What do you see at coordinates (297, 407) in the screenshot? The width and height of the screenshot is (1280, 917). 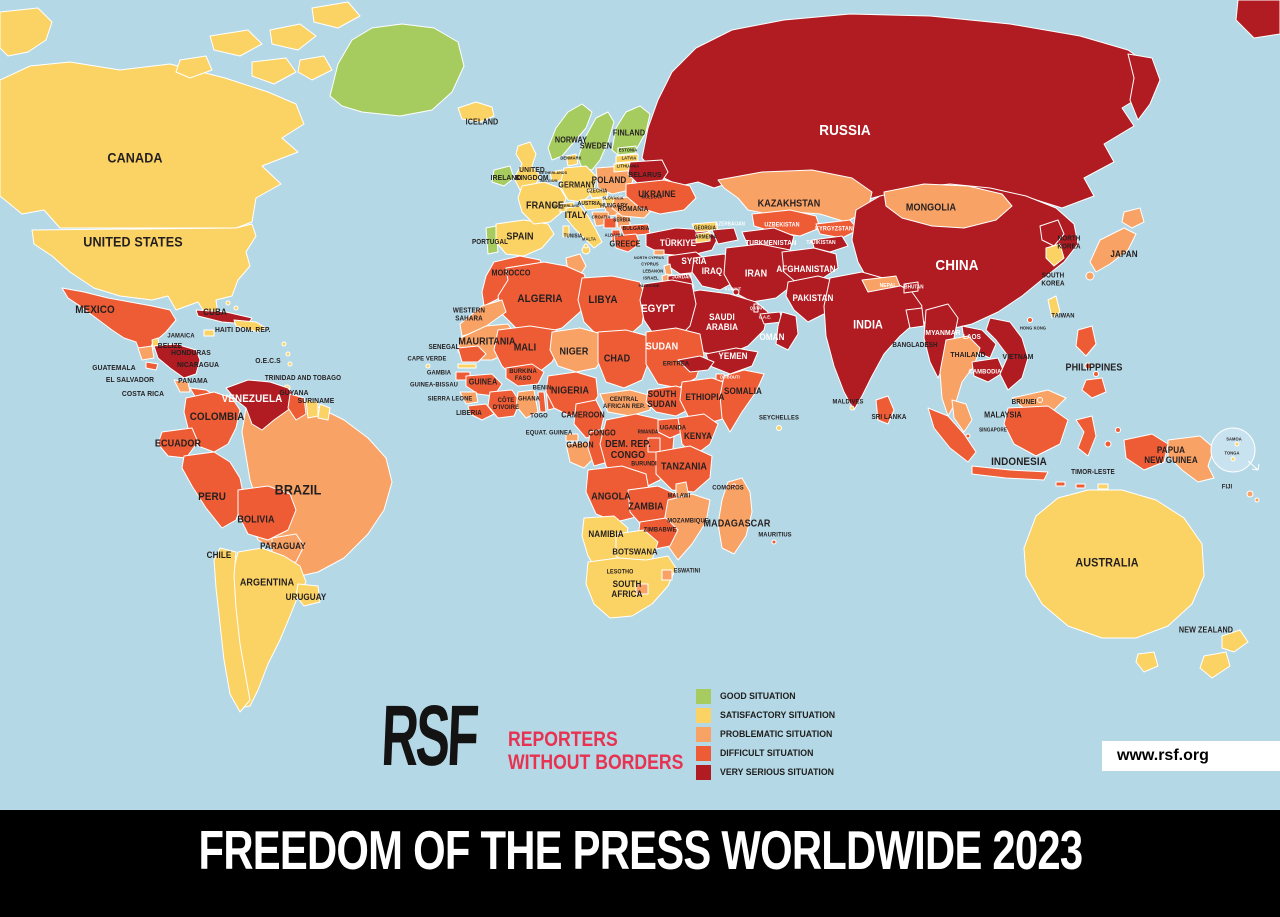 I see `shape-guyana` at bounding box center [297, 407].